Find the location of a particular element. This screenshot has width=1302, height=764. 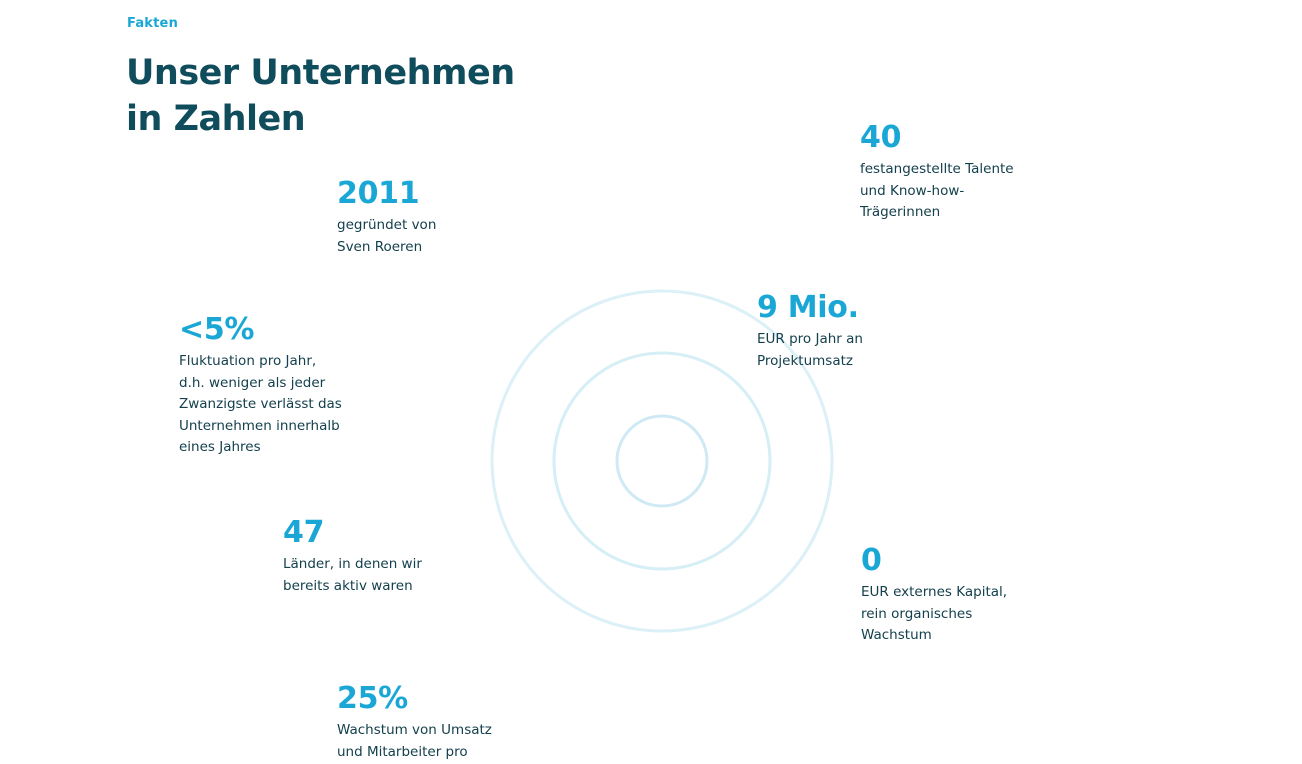

fact-value: 9 Mio. is located at coordinates (808, 307).